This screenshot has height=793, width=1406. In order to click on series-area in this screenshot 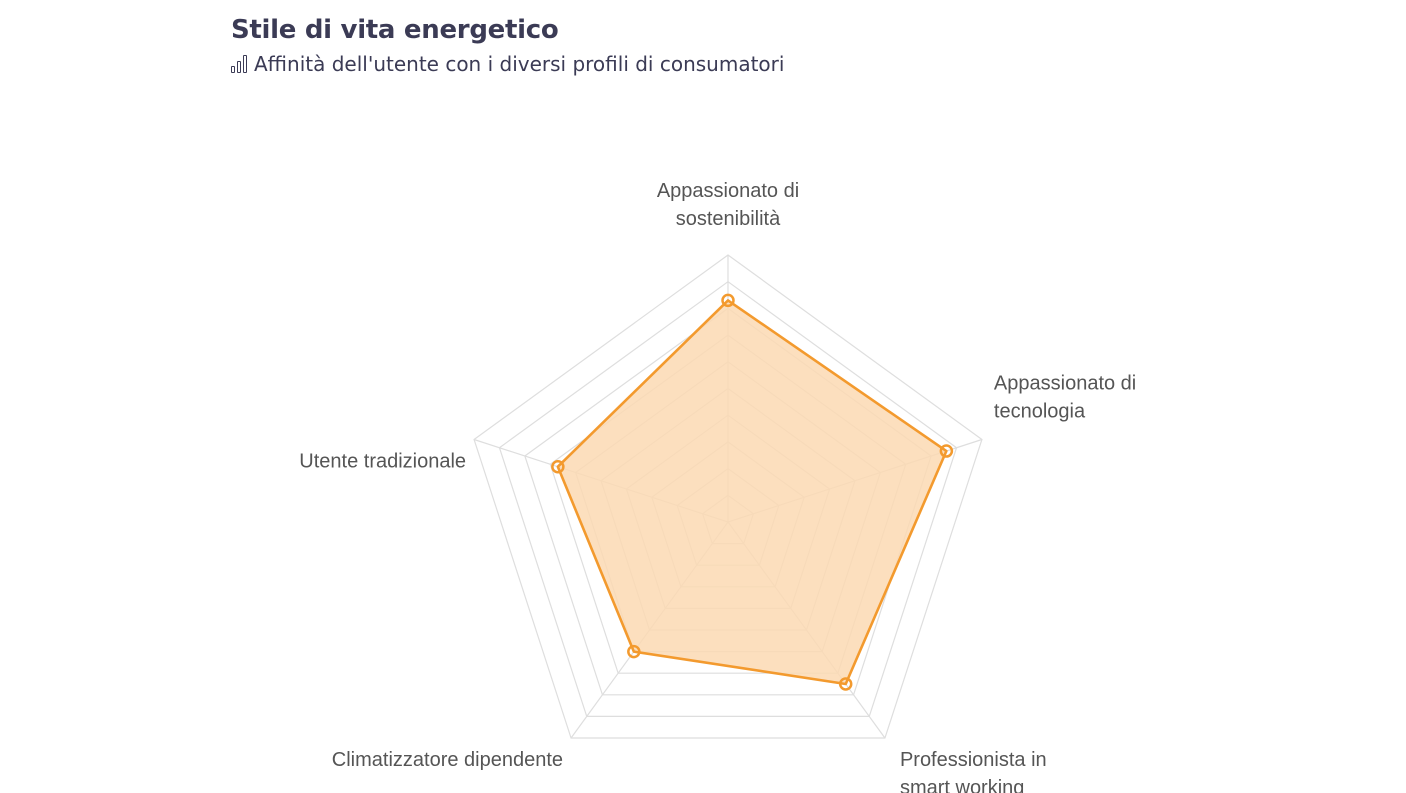, I will do `click(752, 492)`.